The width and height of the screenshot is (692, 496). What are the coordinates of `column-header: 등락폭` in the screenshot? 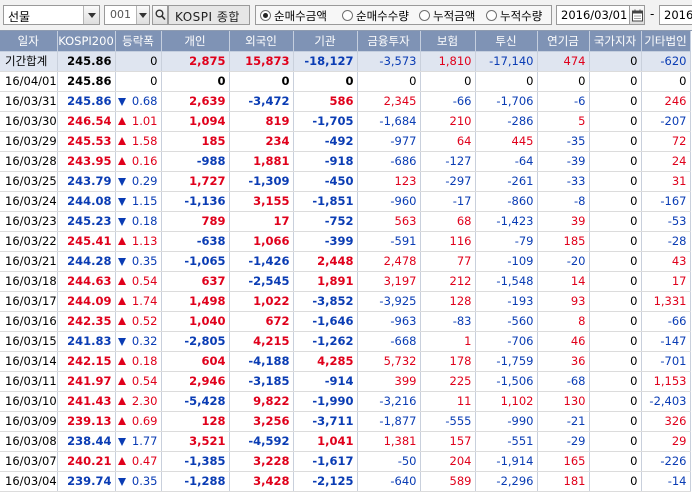 It's located at (138, 41).